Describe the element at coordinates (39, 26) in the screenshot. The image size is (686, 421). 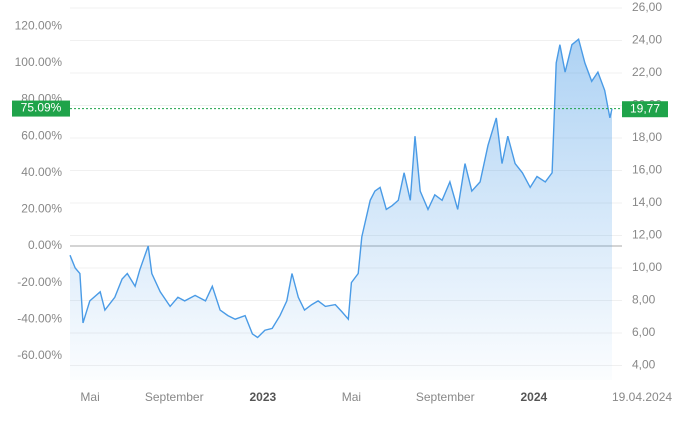
I see `y-tick-label: 120.00%` at that location.